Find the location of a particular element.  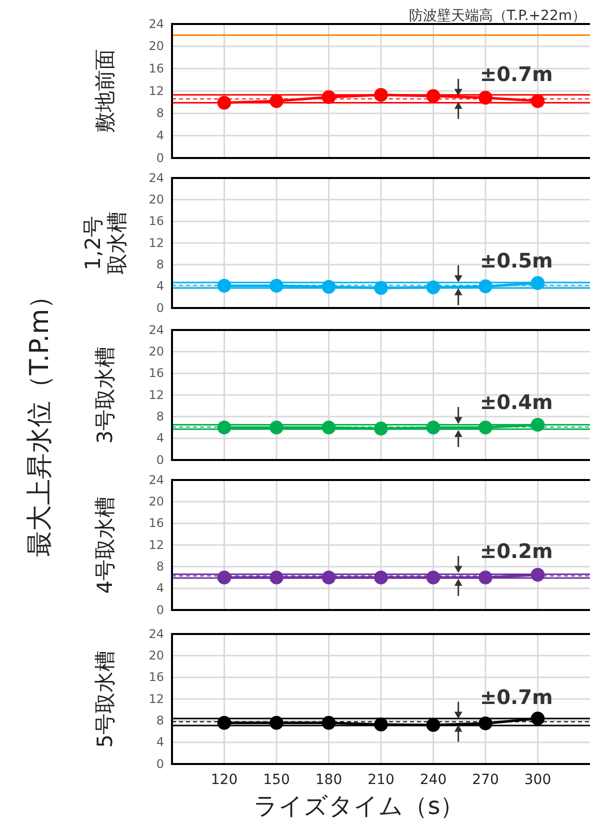

x-tick-label: 300 is located at coordinates (538, 780).